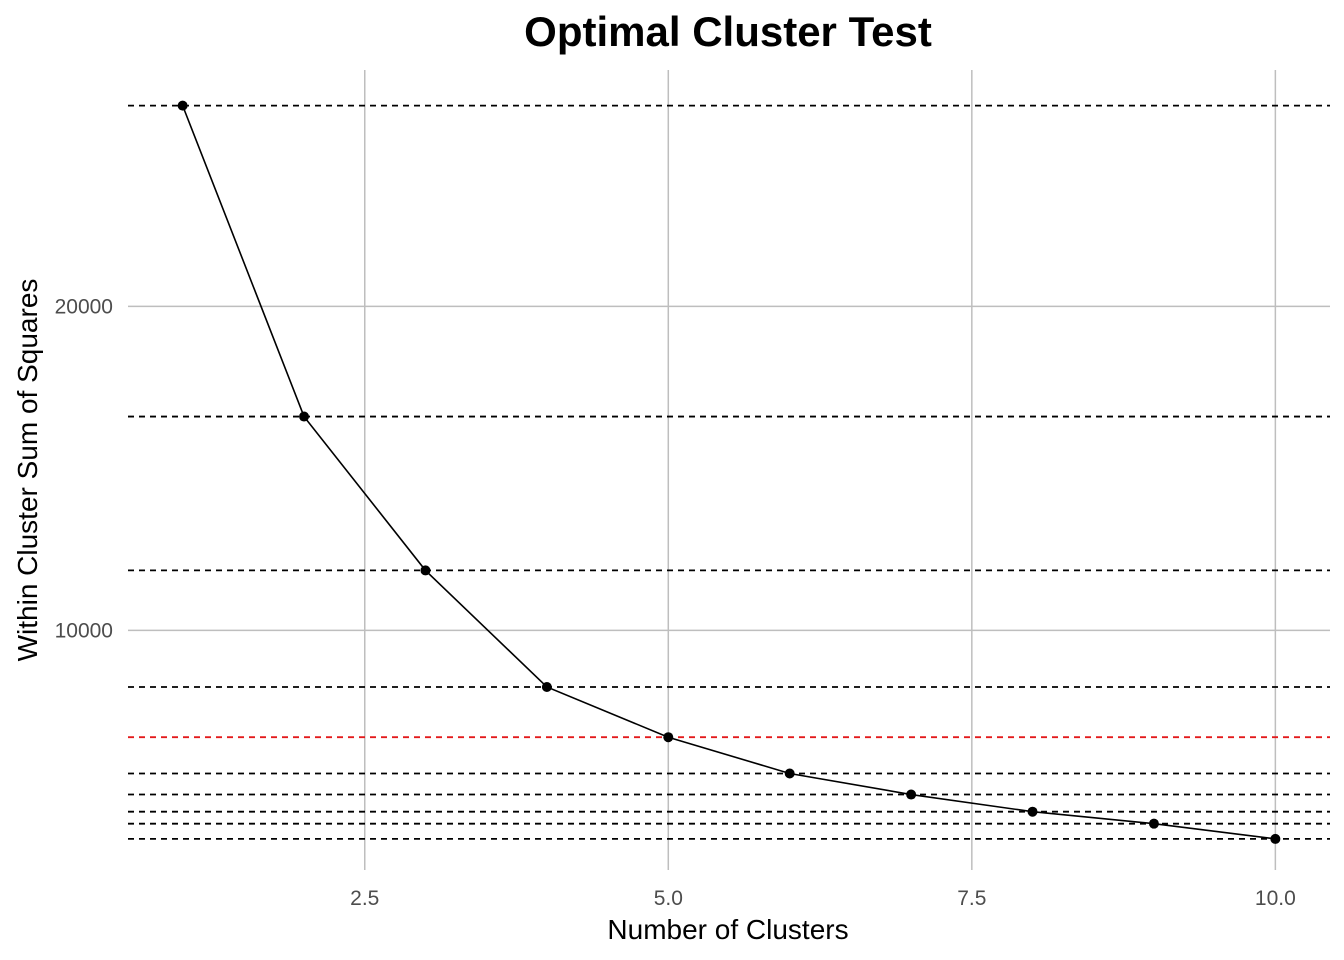 The height and width of the screenshot is (960, 1344). I want to click on x-tick-label: 5.0, so click(668, 898).